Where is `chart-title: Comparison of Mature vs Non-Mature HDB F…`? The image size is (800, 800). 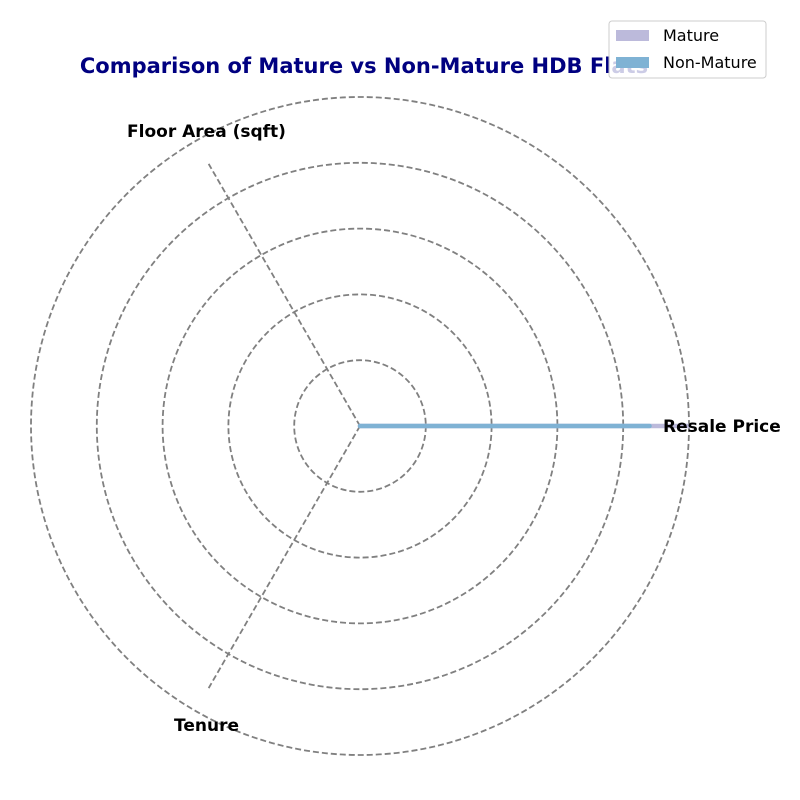
chart-title: Comparison of Mature vs Non-Mature HDB F… is located at coordinates (364, 66).